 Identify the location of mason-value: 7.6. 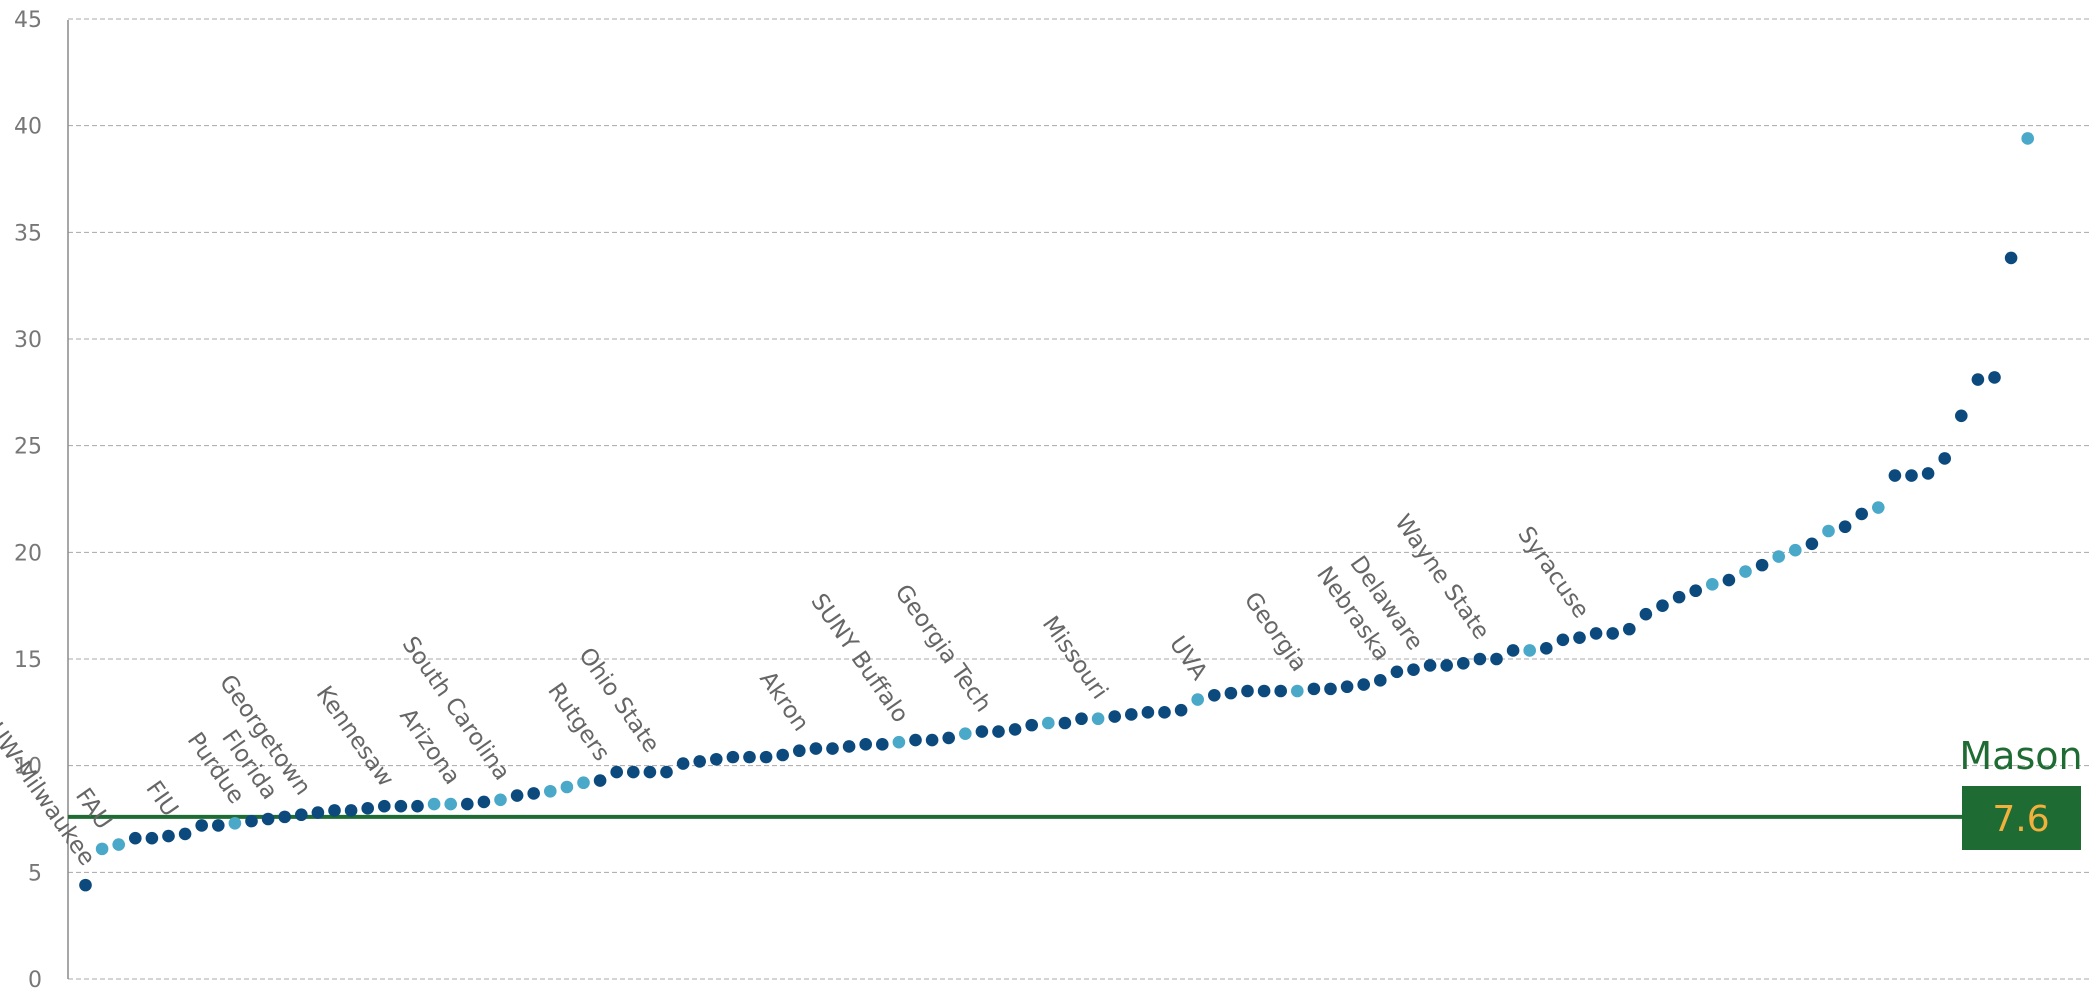
(2020, 819).